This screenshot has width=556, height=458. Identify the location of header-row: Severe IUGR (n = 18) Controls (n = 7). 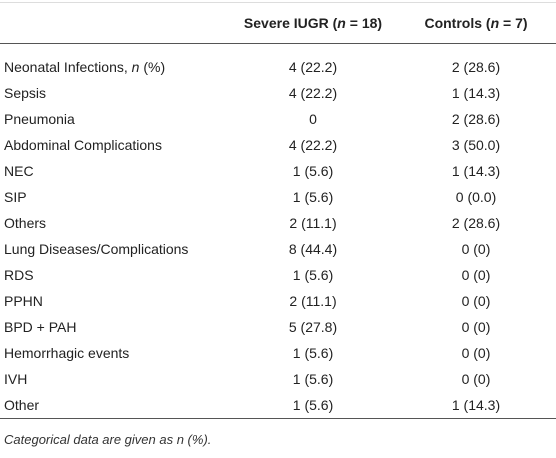
(278, 23).